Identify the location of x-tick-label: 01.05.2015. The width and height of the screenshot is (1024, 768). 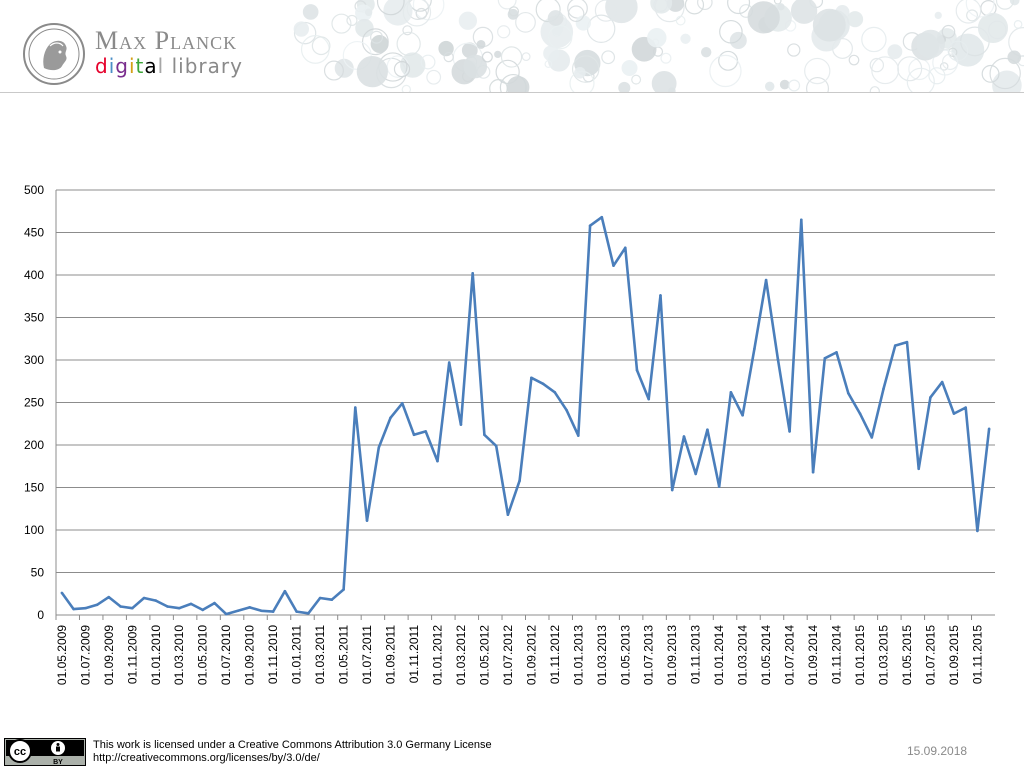
(907, 655).